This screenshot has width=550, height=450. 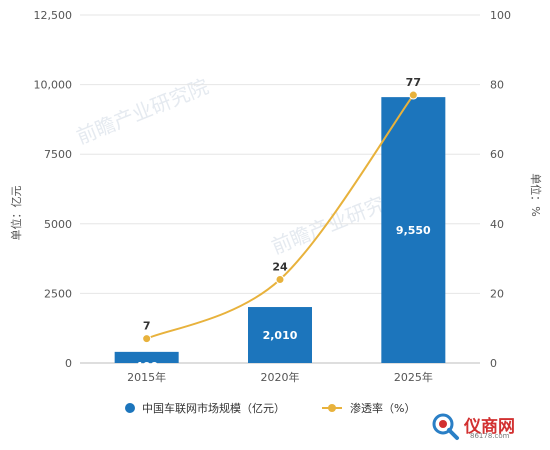 I want to click on x-tick-2: 2025年, so click(x=413, y=377).